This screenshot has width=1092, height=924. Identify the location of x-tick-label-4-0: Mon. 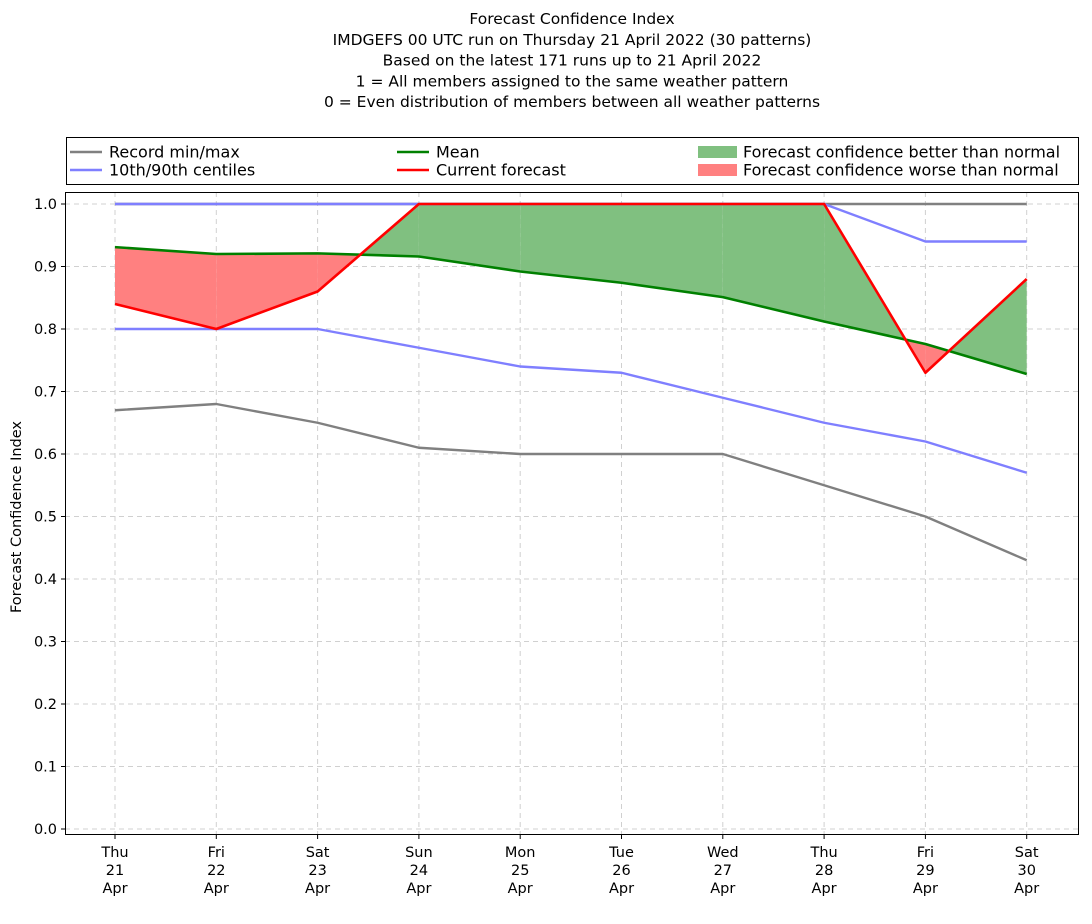
(520, 853).